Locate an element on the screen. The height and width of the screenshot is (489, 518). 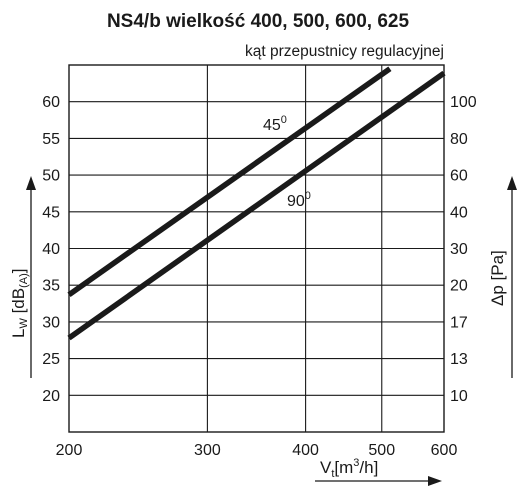
y-left-arrow-head is located at coordinates (31, 183).